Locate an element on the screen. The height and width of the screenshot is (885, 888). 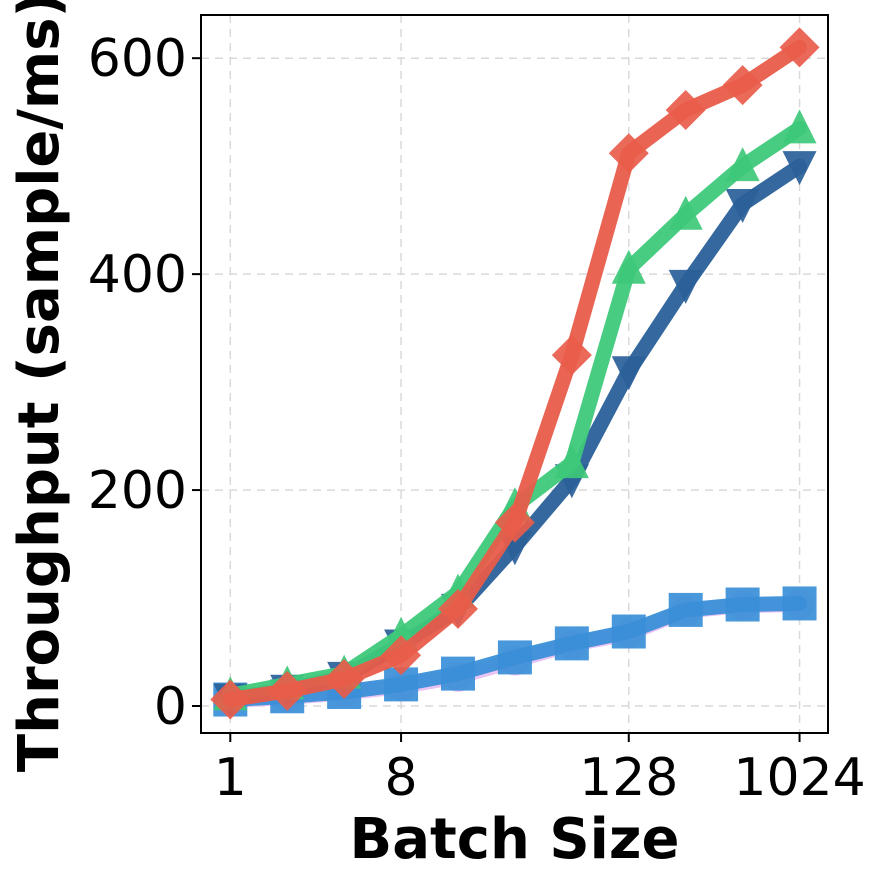
x-tick-label: 1024 is located at coordinates (799, 778).